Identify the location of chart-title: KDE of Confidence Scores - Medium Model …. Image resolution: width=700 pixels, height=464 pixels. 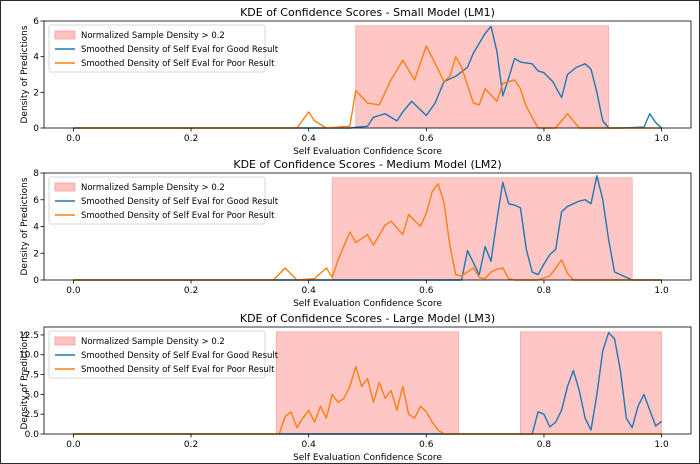
(367, 164).